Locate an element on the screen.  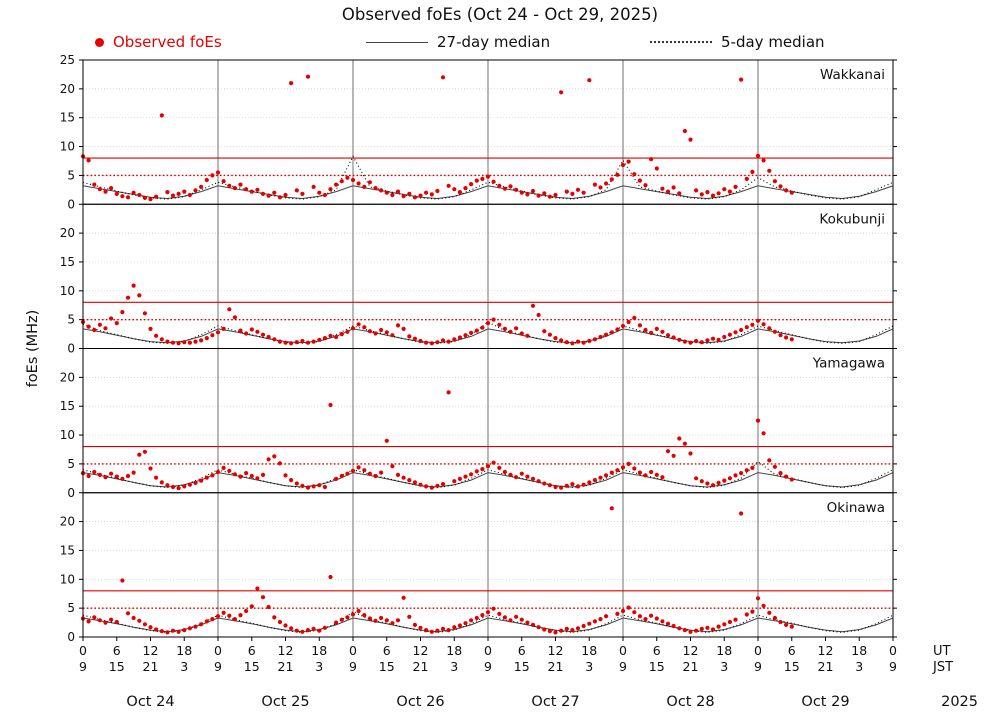
x-tick-label-jst: 21 is located at coordinates (826, 666).